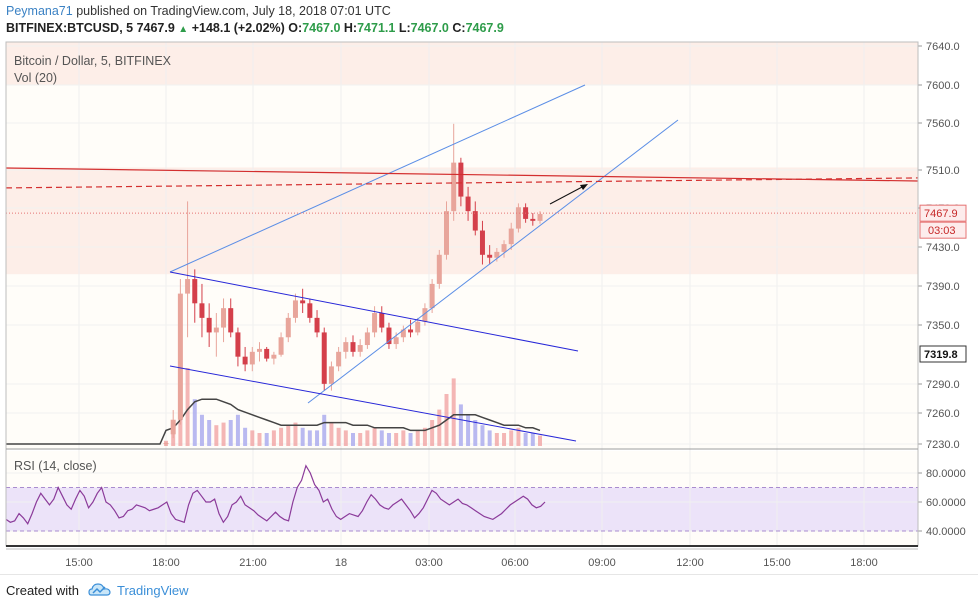 The width and height of the screenshot is (978, 608). I want to click on resistance-dashed-line, so click(462, 183).